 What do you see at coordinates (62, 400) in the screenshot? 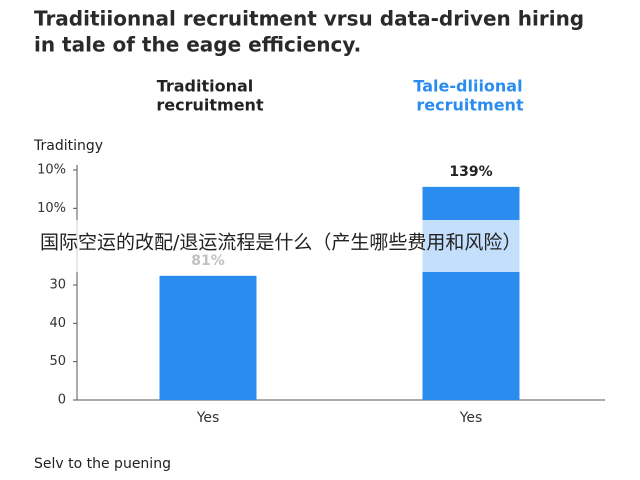
I see `y-tick-label: 0` at bounding box center [62, 400].